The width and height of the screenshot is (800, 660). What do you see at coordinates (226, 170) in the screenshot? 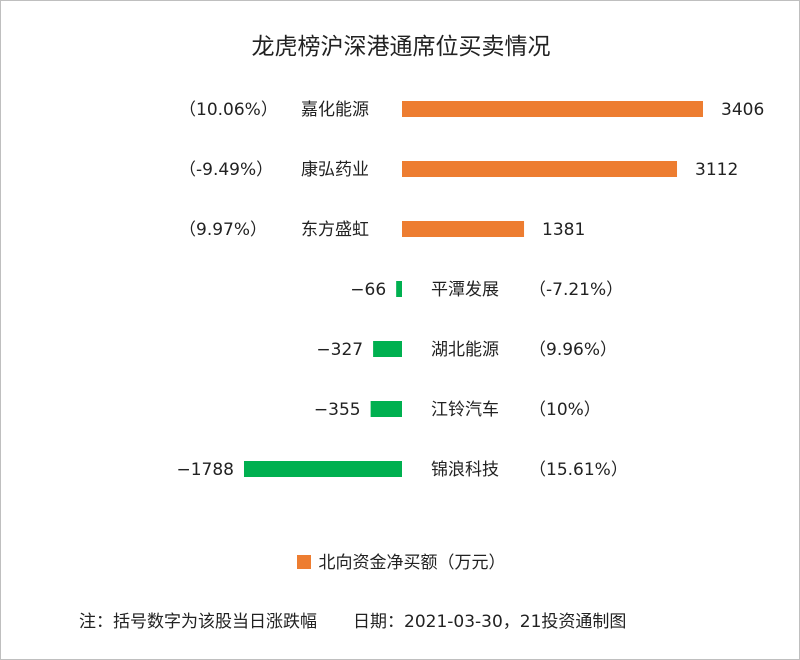
I see `pct-label: （-9.49%）` at bounding box center [226, 170].